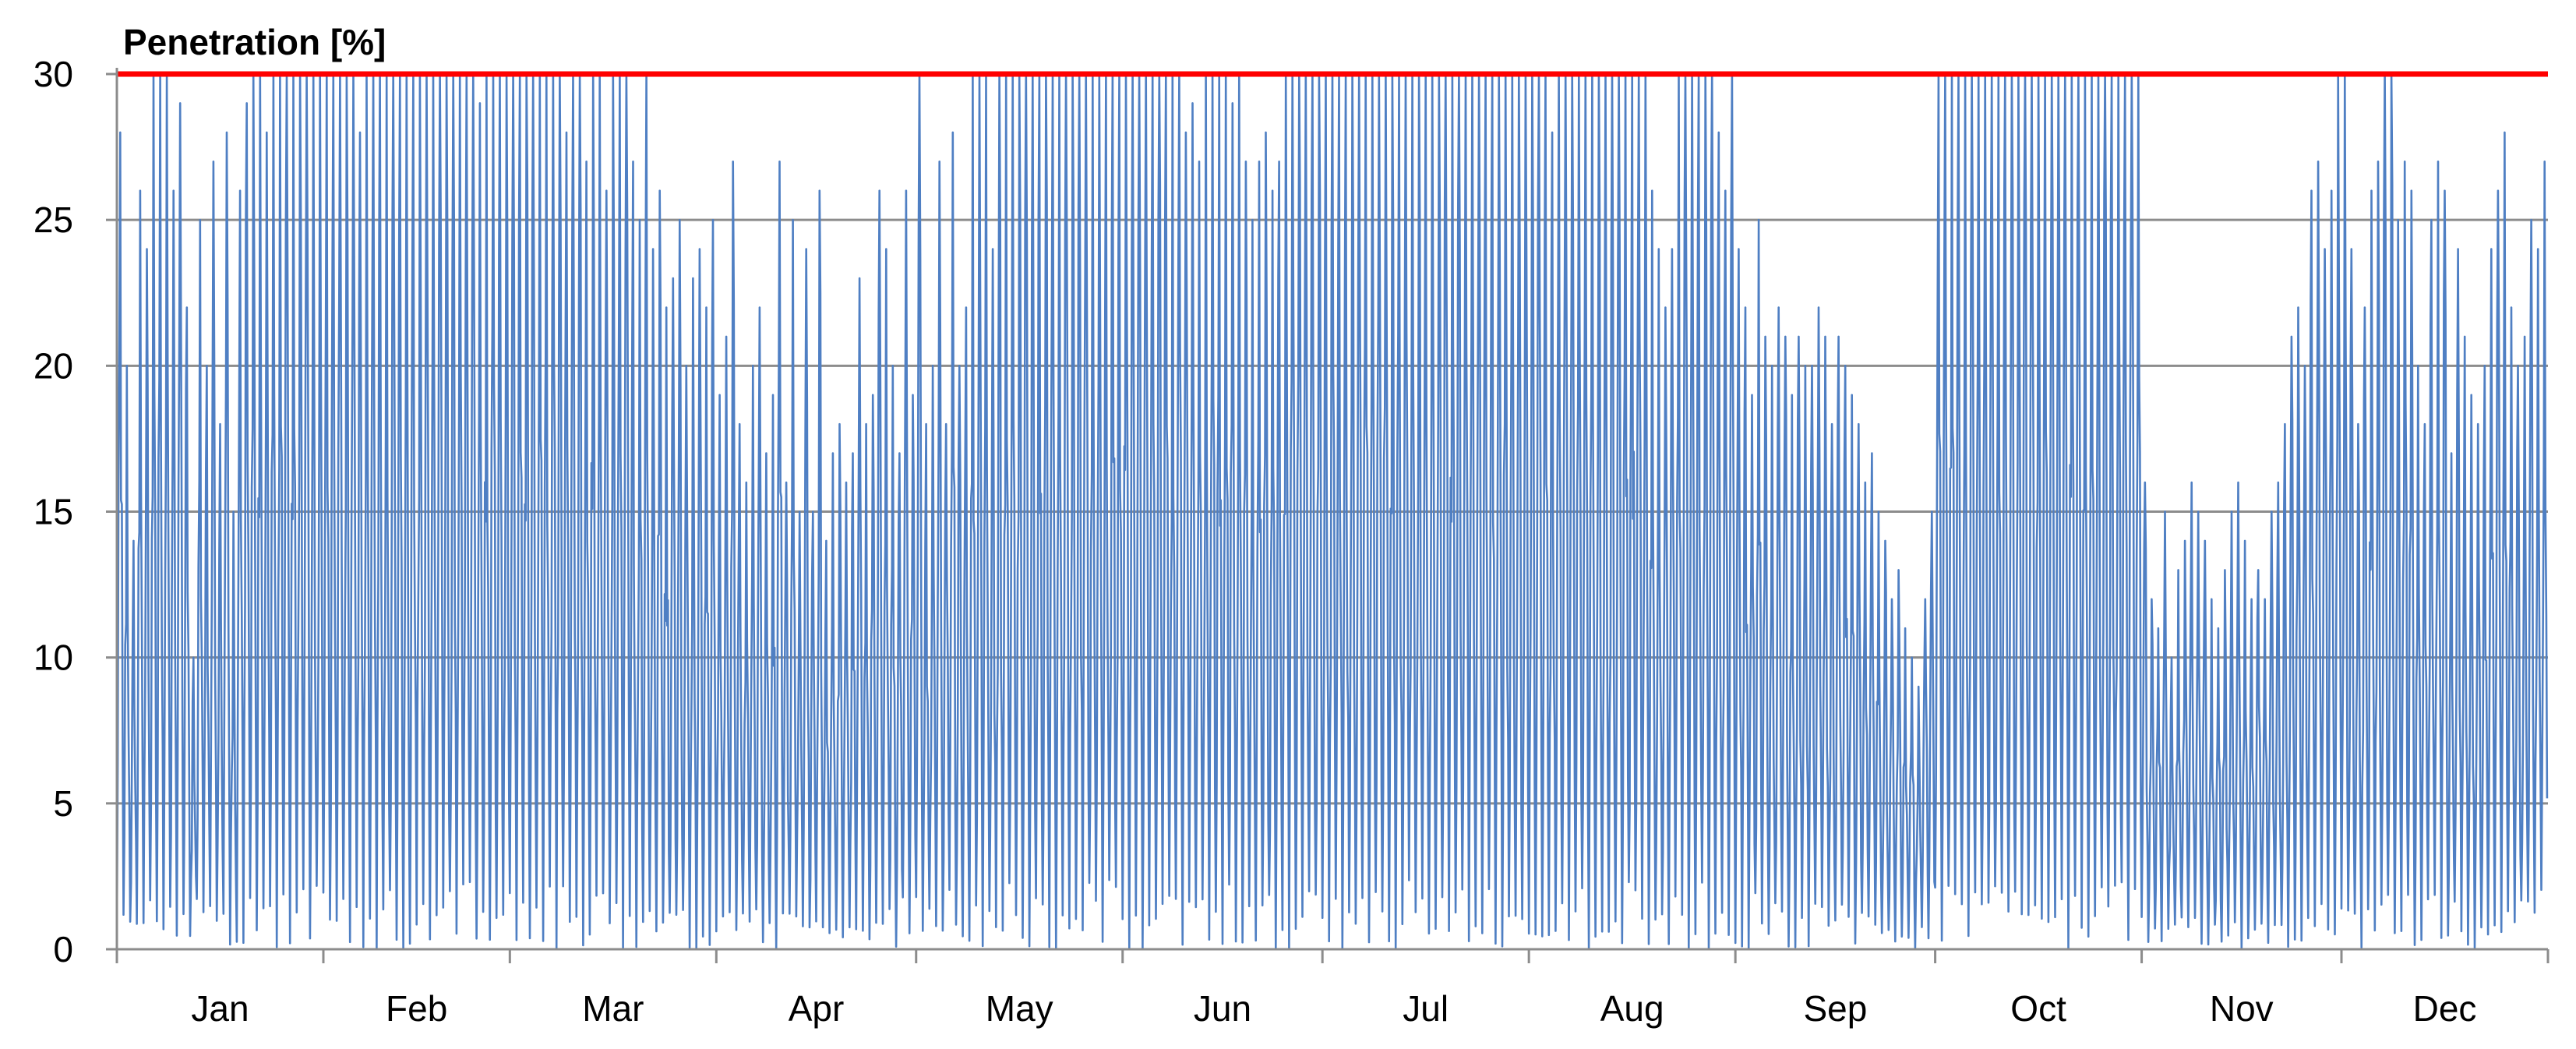  What do you see at coordinates (63, 803) in the screenshot?
I see `y-tick-label: 5` at bounding box center [63, 803].